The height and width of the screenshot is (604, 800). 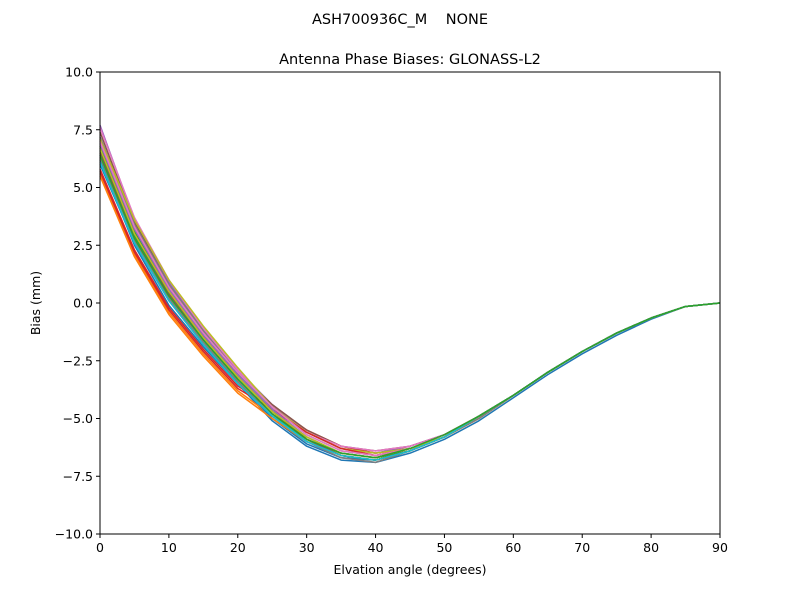 What do you see at coordinates (83, 245) in the screenshot?
I see `y-tick-label: 2.5` at bounding box center [83, 245].